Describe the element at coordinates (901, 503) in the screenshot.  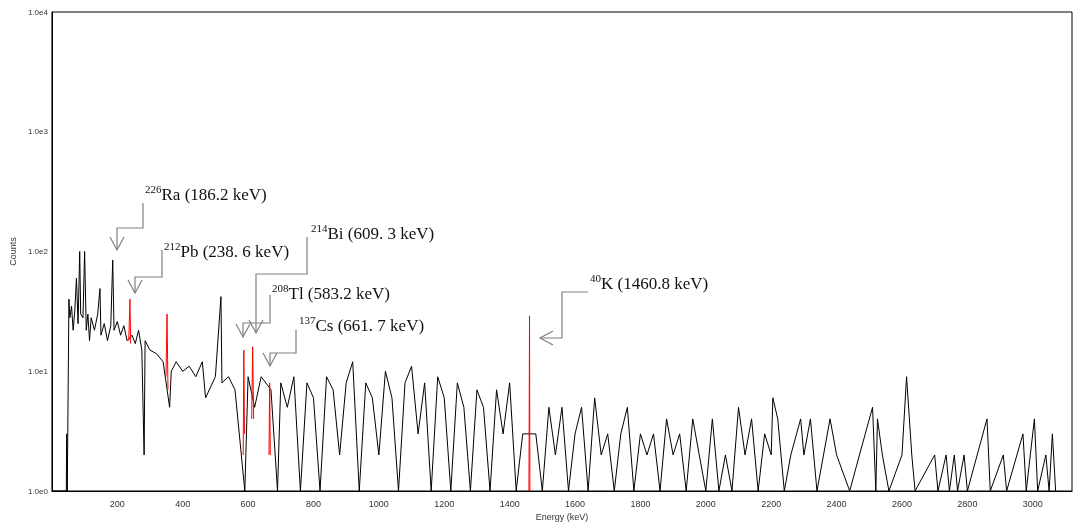
I see `x-tick-label: 2600` at that location.